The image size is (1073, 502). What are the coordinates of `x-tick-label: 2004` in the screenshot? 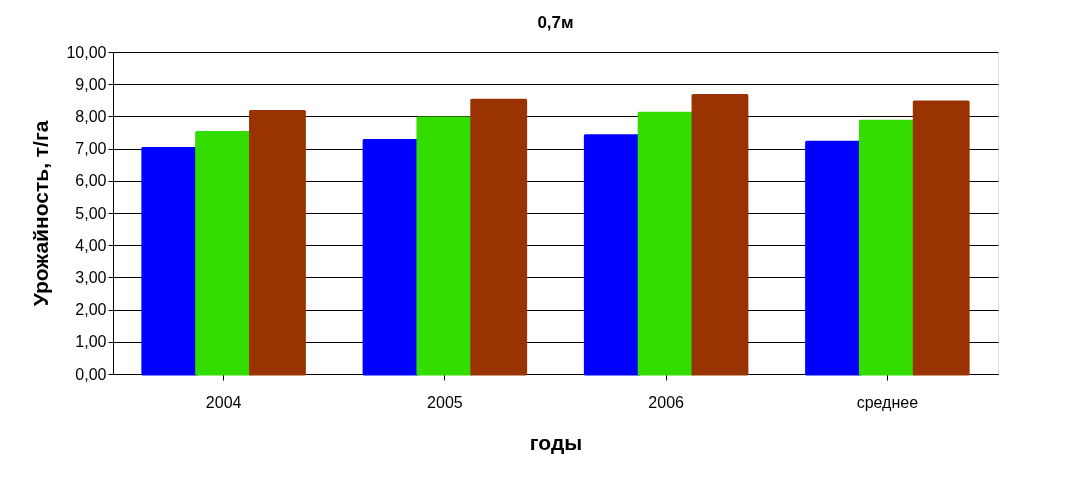 It's located at (223, 402).